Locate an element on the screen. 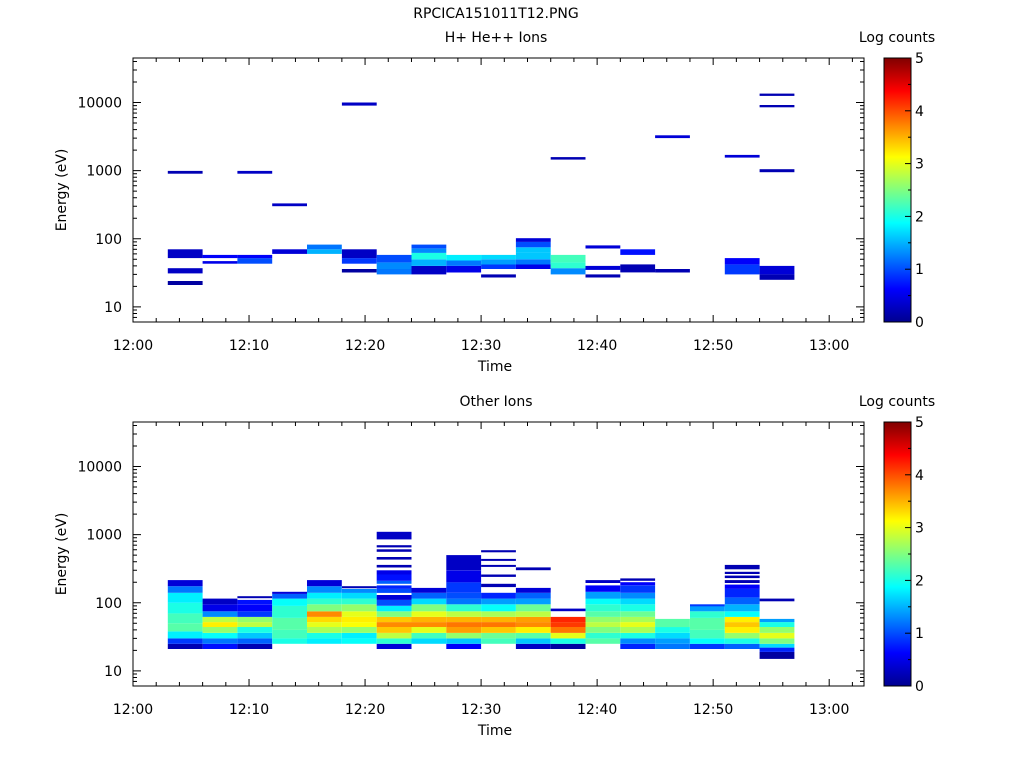  x-tick-label: 12:30 is located at coordinates (481, 710).